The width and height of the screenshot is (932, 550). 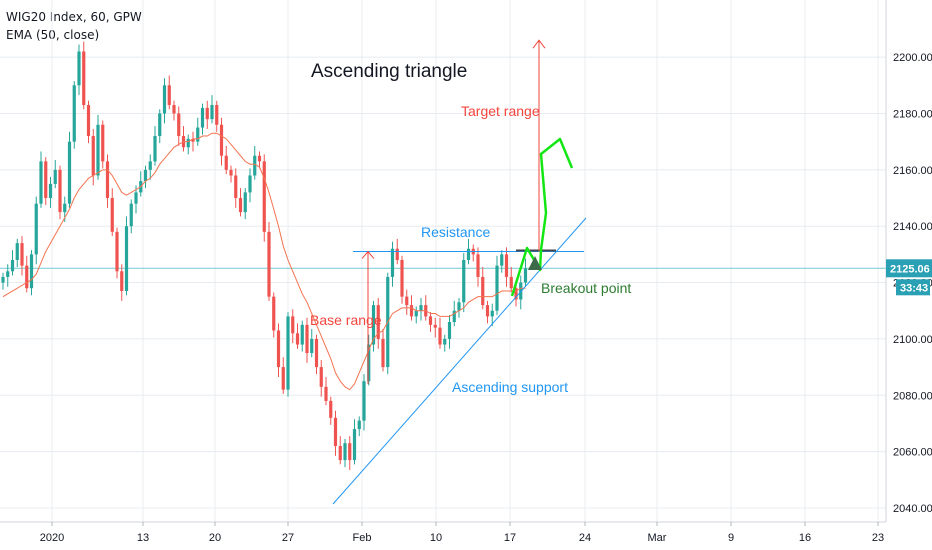 I want to click on time-axis: 2020 13 20 27 Feb 10 17 24 Mar 9 16 23, so click(x=462, y=533).